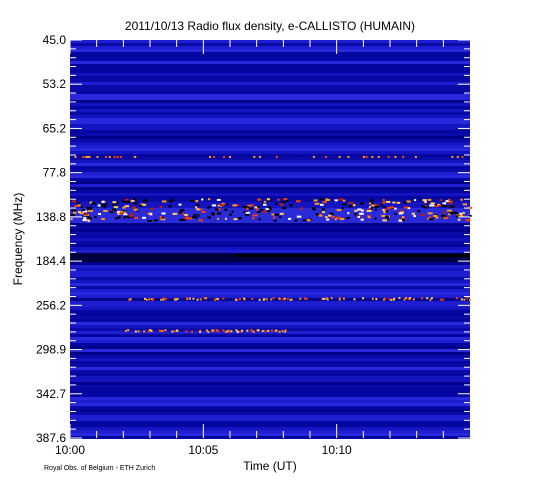 This screenshot has width=540, height=480. Describe the element at coordinates (51, 394) in the screenshot. I see `y-tick-label: 342.7` at that location.